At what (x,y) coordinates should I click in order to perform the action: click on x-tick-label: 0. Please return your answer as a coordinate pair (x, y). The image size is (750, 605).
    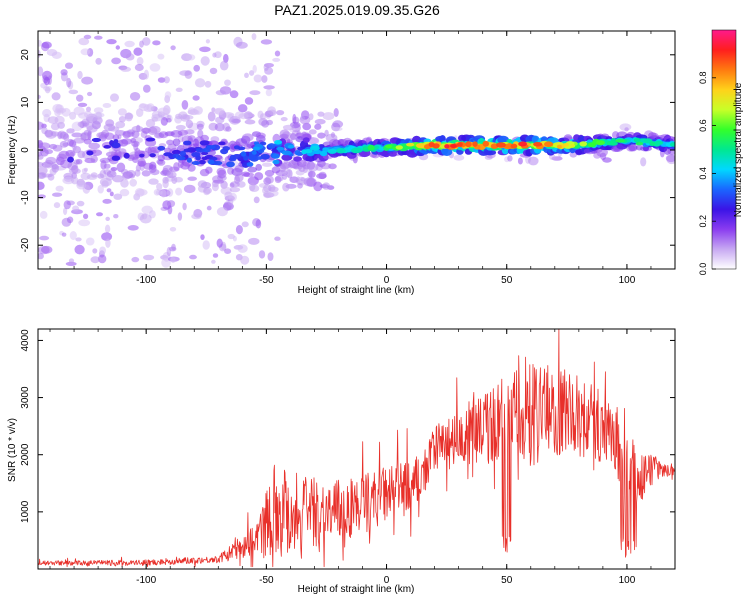
    Looking at the image, I should click on (387, 580).